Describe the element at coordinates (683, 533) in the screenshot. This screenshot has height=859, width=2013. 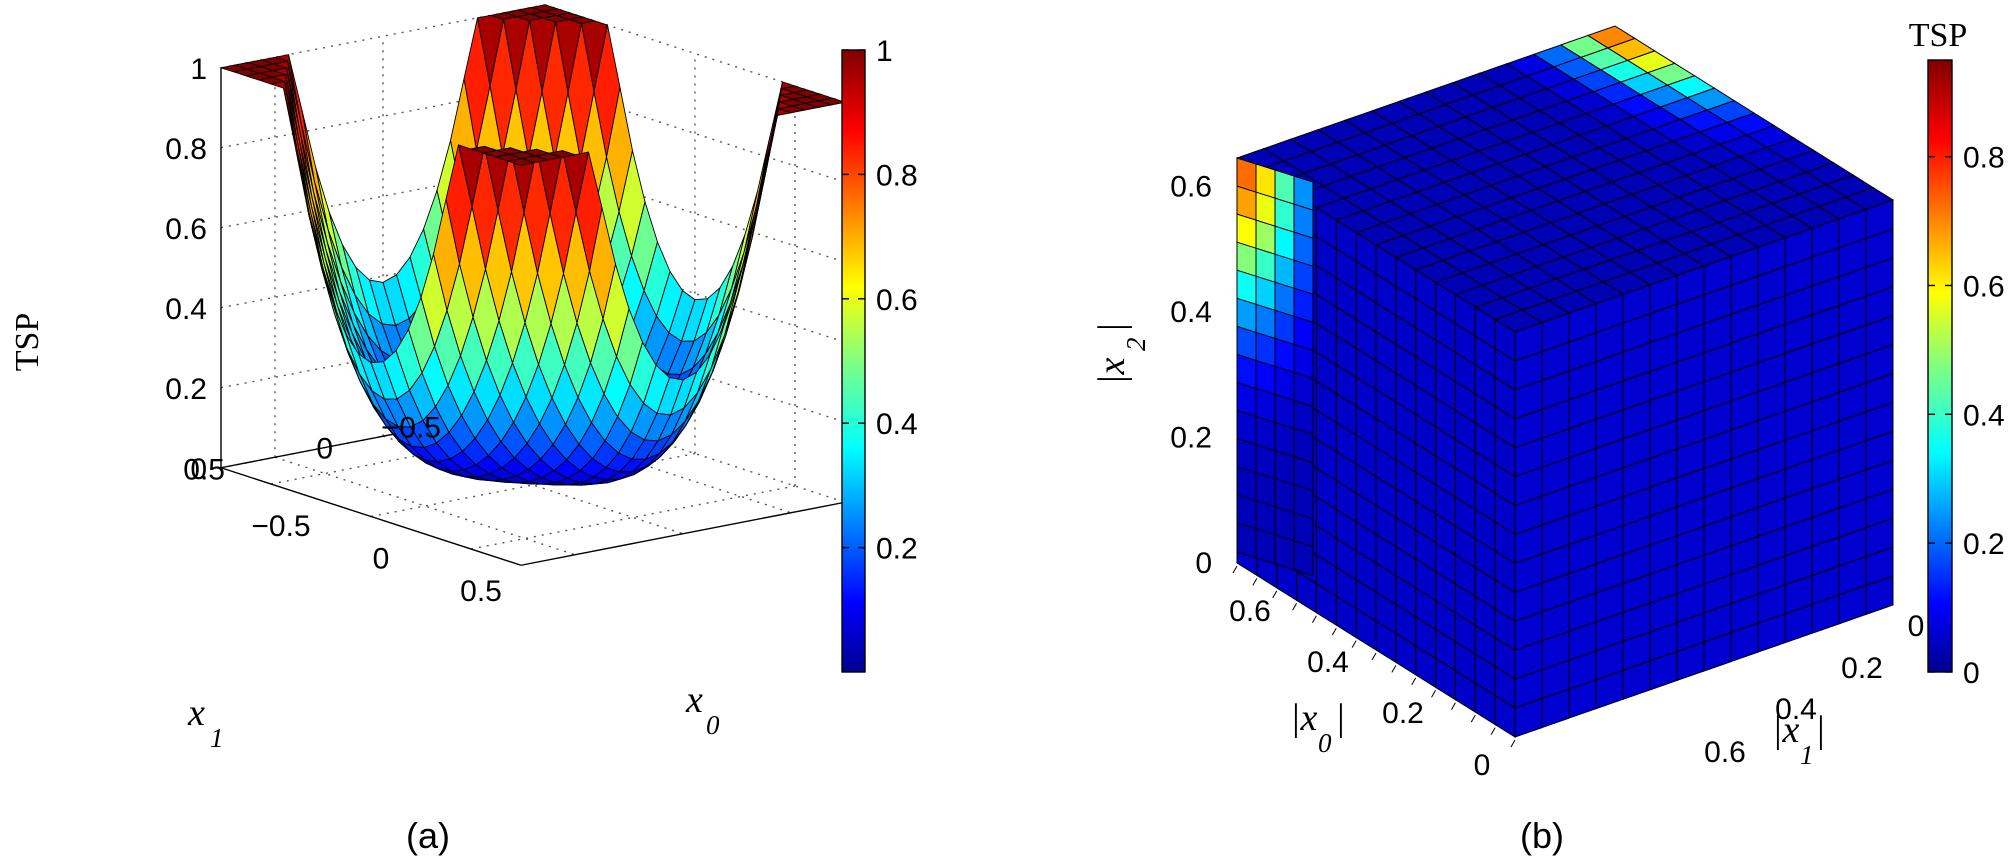
I see `x1-axis-line-far` at that location.